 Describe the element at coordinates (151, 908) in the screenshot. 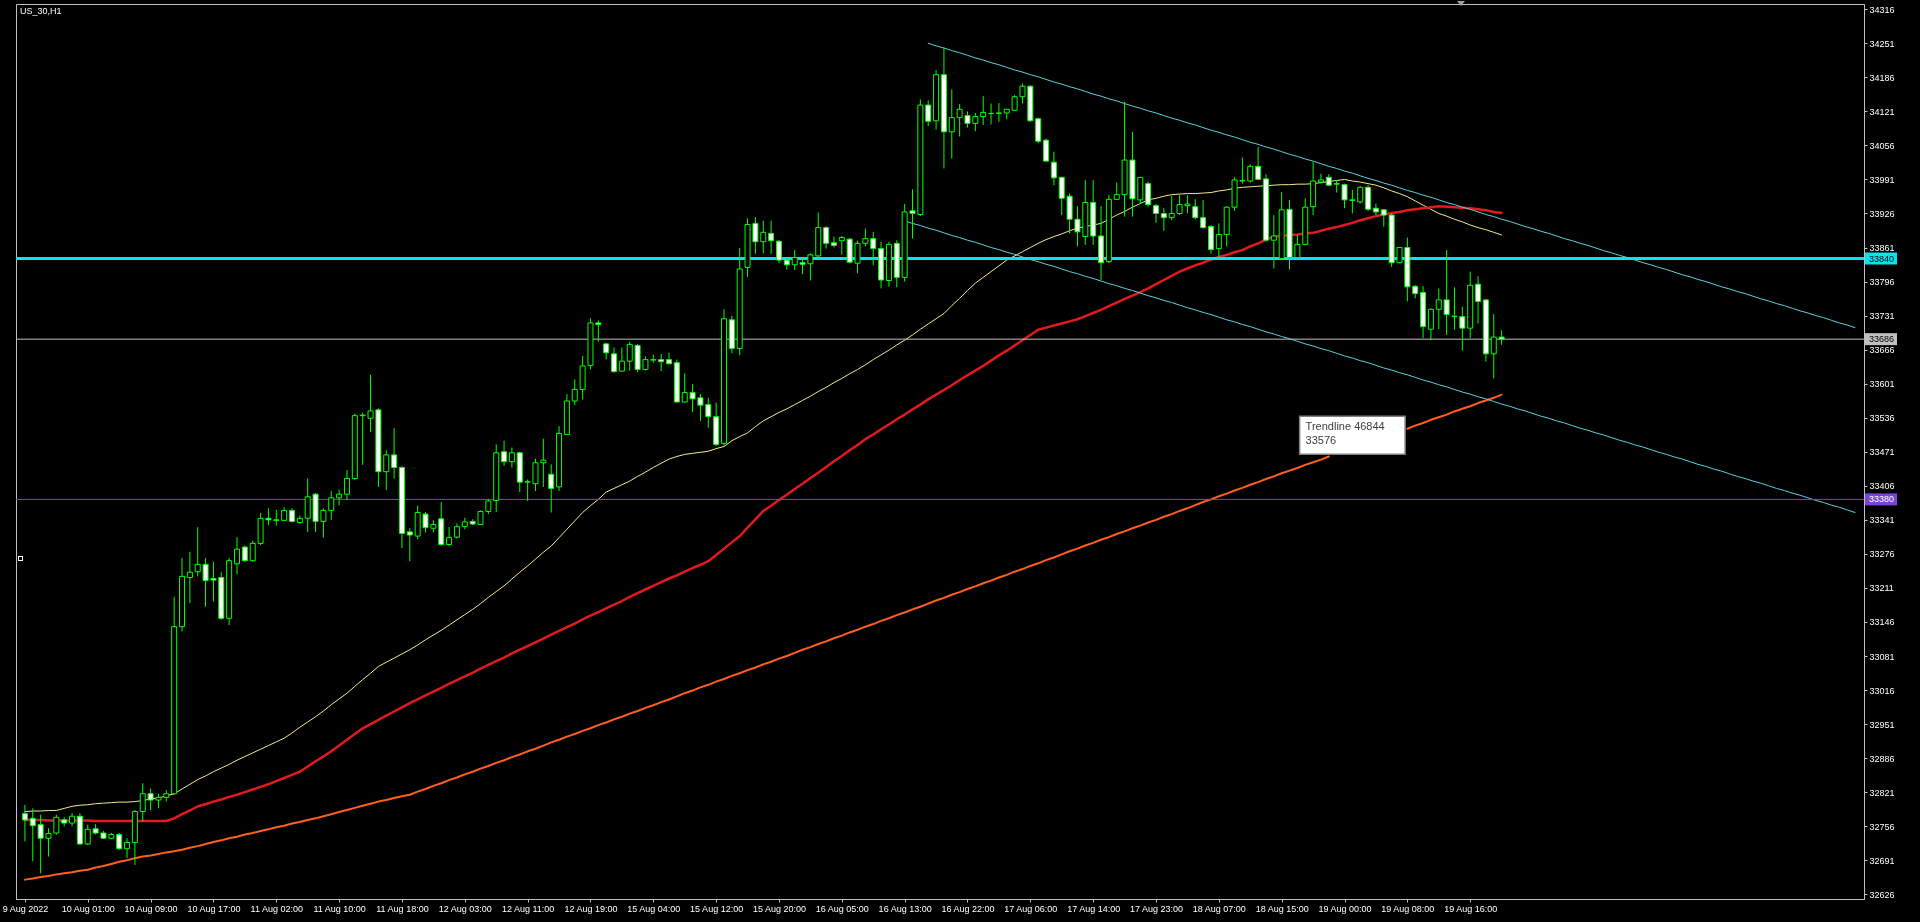

I see `x-tick-label: 10 Aug 09:00` at that location.